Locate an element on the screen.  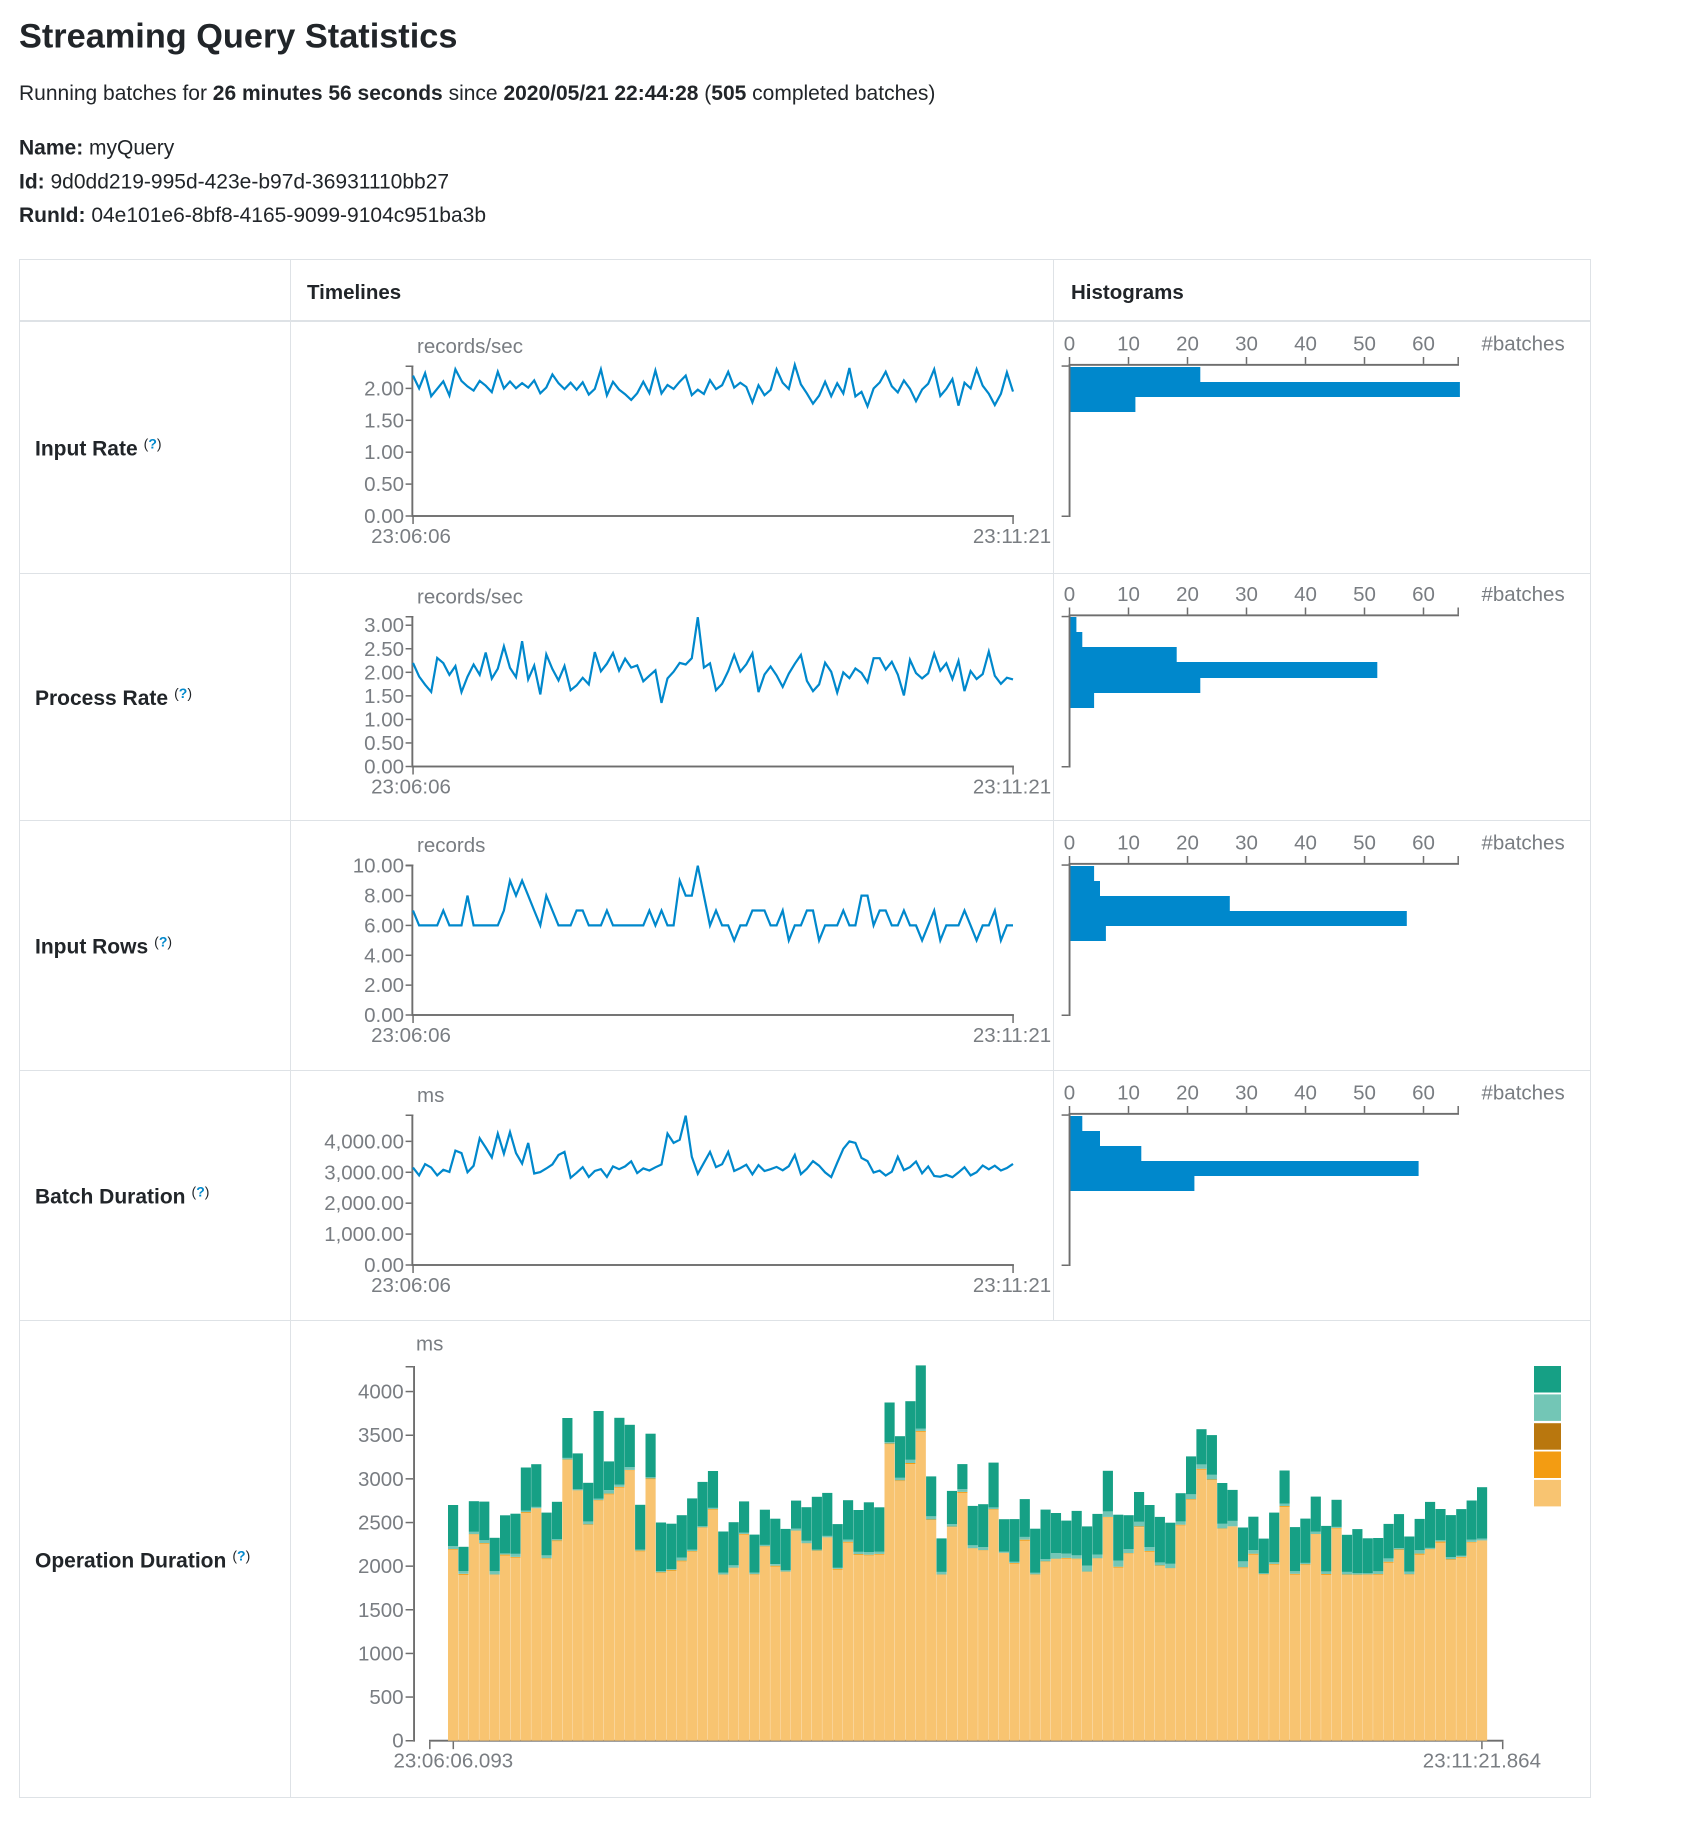
svg-text: Streaming Query Statistics is located at coordinates (238, 37).